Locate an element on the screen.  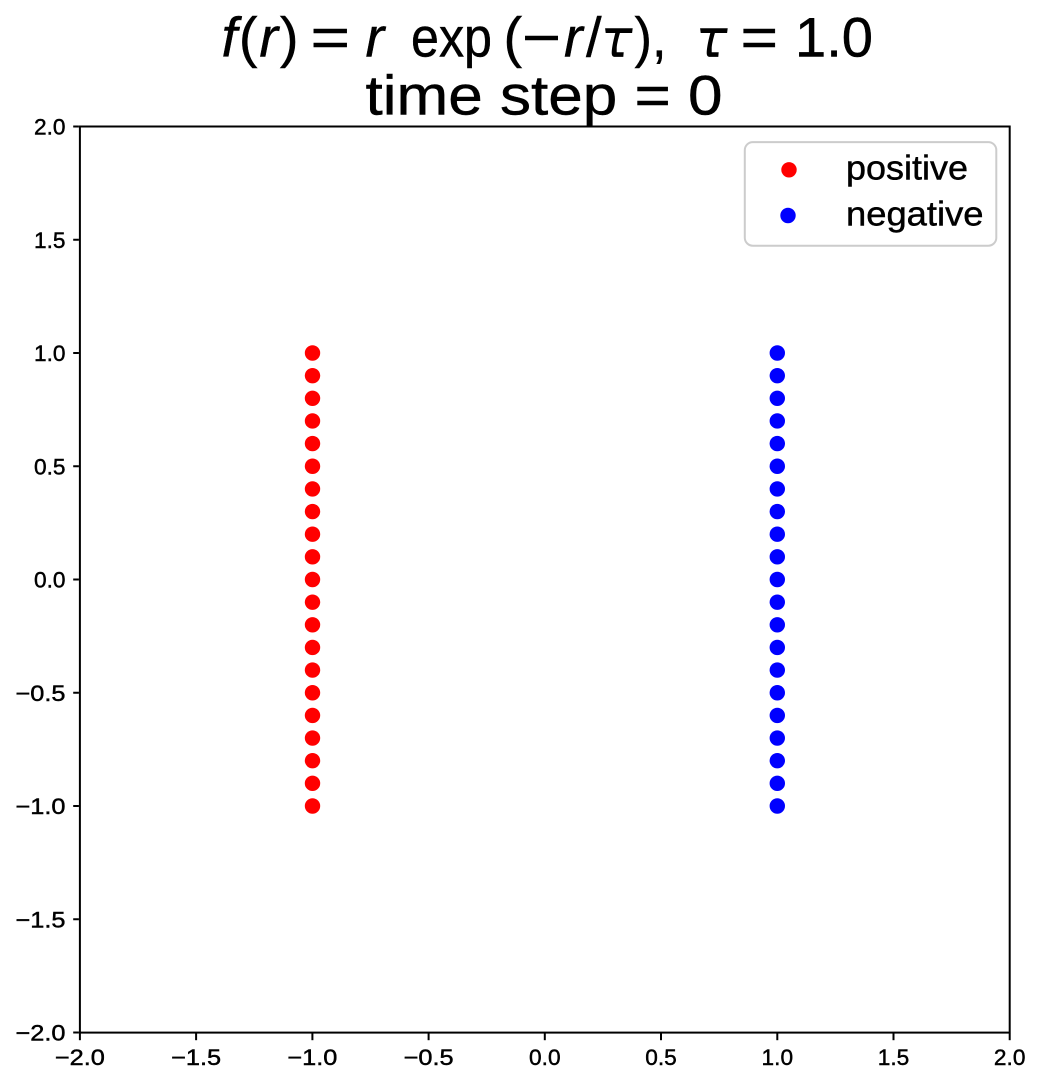
svg-text: negative is located at coordinates (915, 215).